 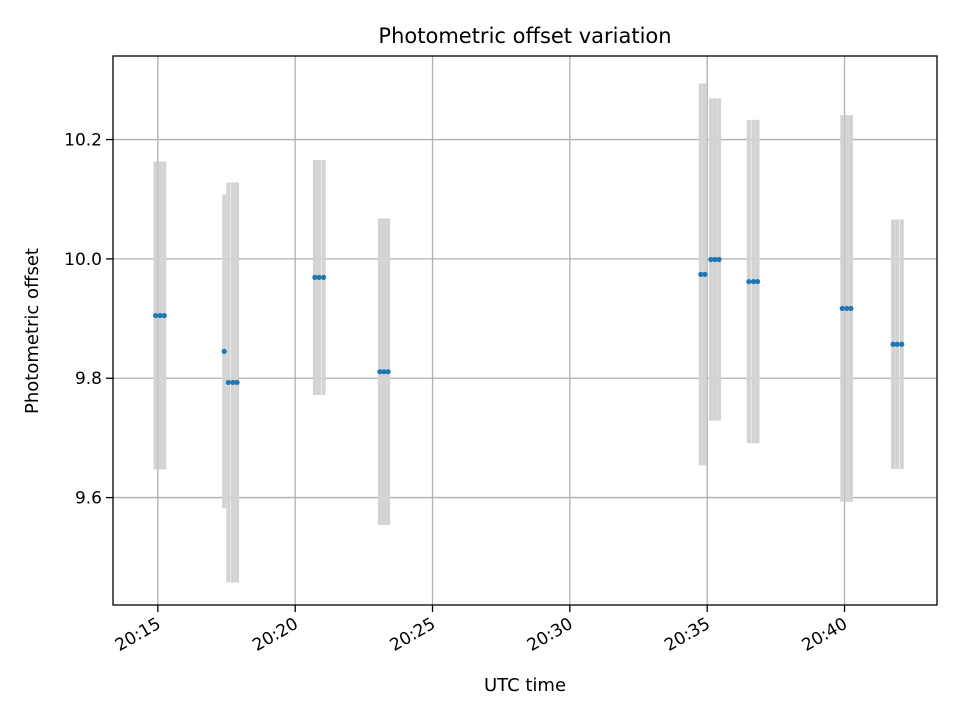 I want to click on x-axis-label: UTC time, so click(x=525, y=685).